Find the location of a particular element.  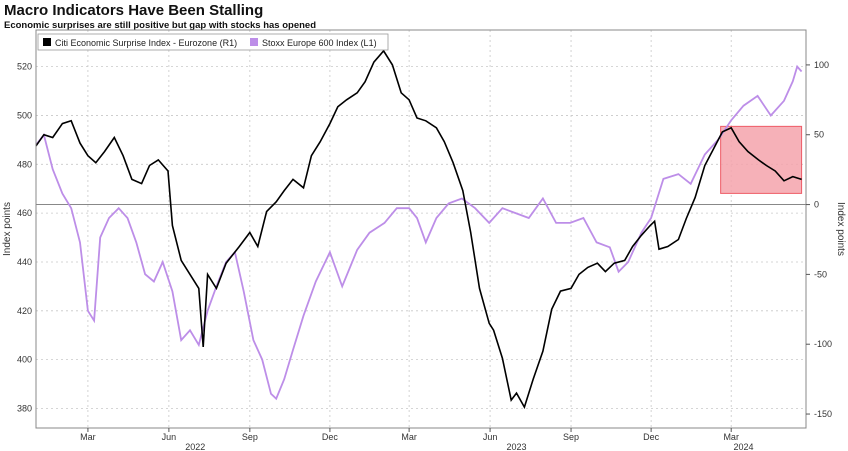

left-axis-ticks: 380 400 420 440 460 480 500 520 is located at coordinates (24, 238).